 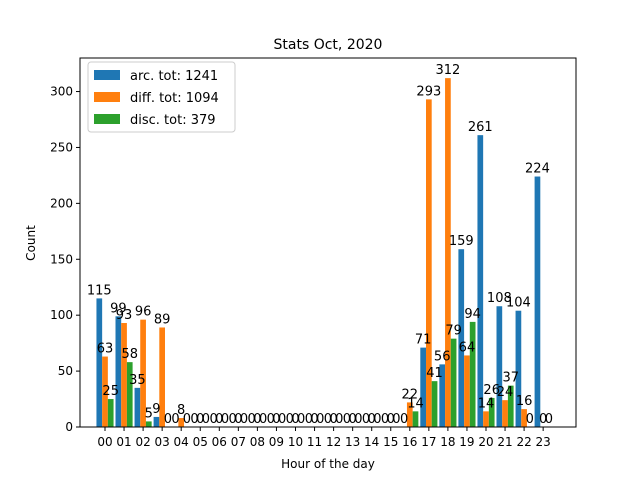 I want to click on data-label-series0-07: 0, so click(x=233, y=419).